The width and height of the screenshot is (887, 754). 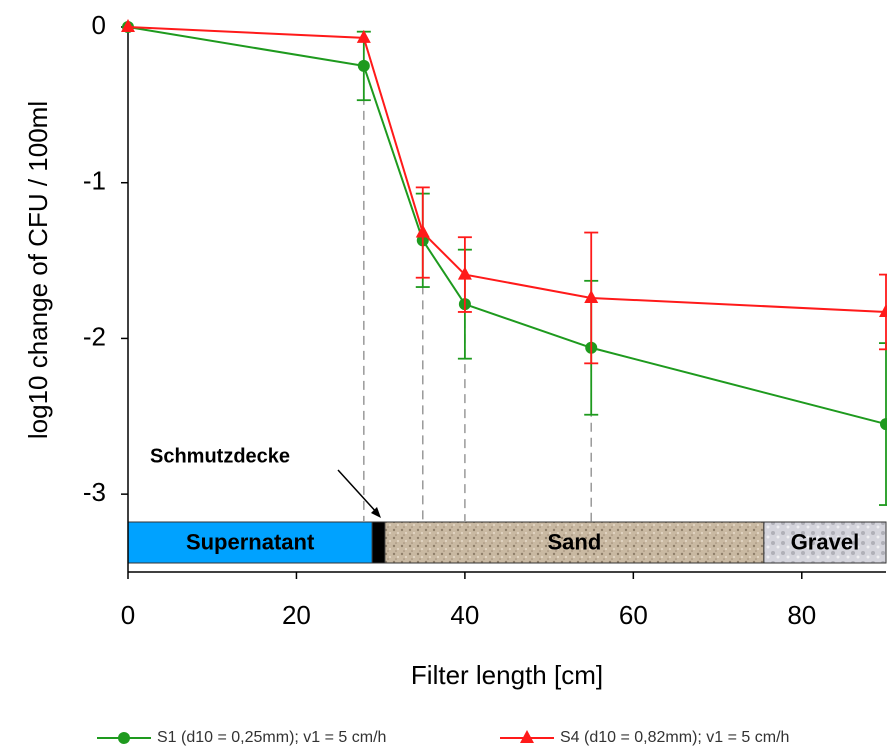 I want to click on y-tick-label: 0, so click(x=99, y=25).